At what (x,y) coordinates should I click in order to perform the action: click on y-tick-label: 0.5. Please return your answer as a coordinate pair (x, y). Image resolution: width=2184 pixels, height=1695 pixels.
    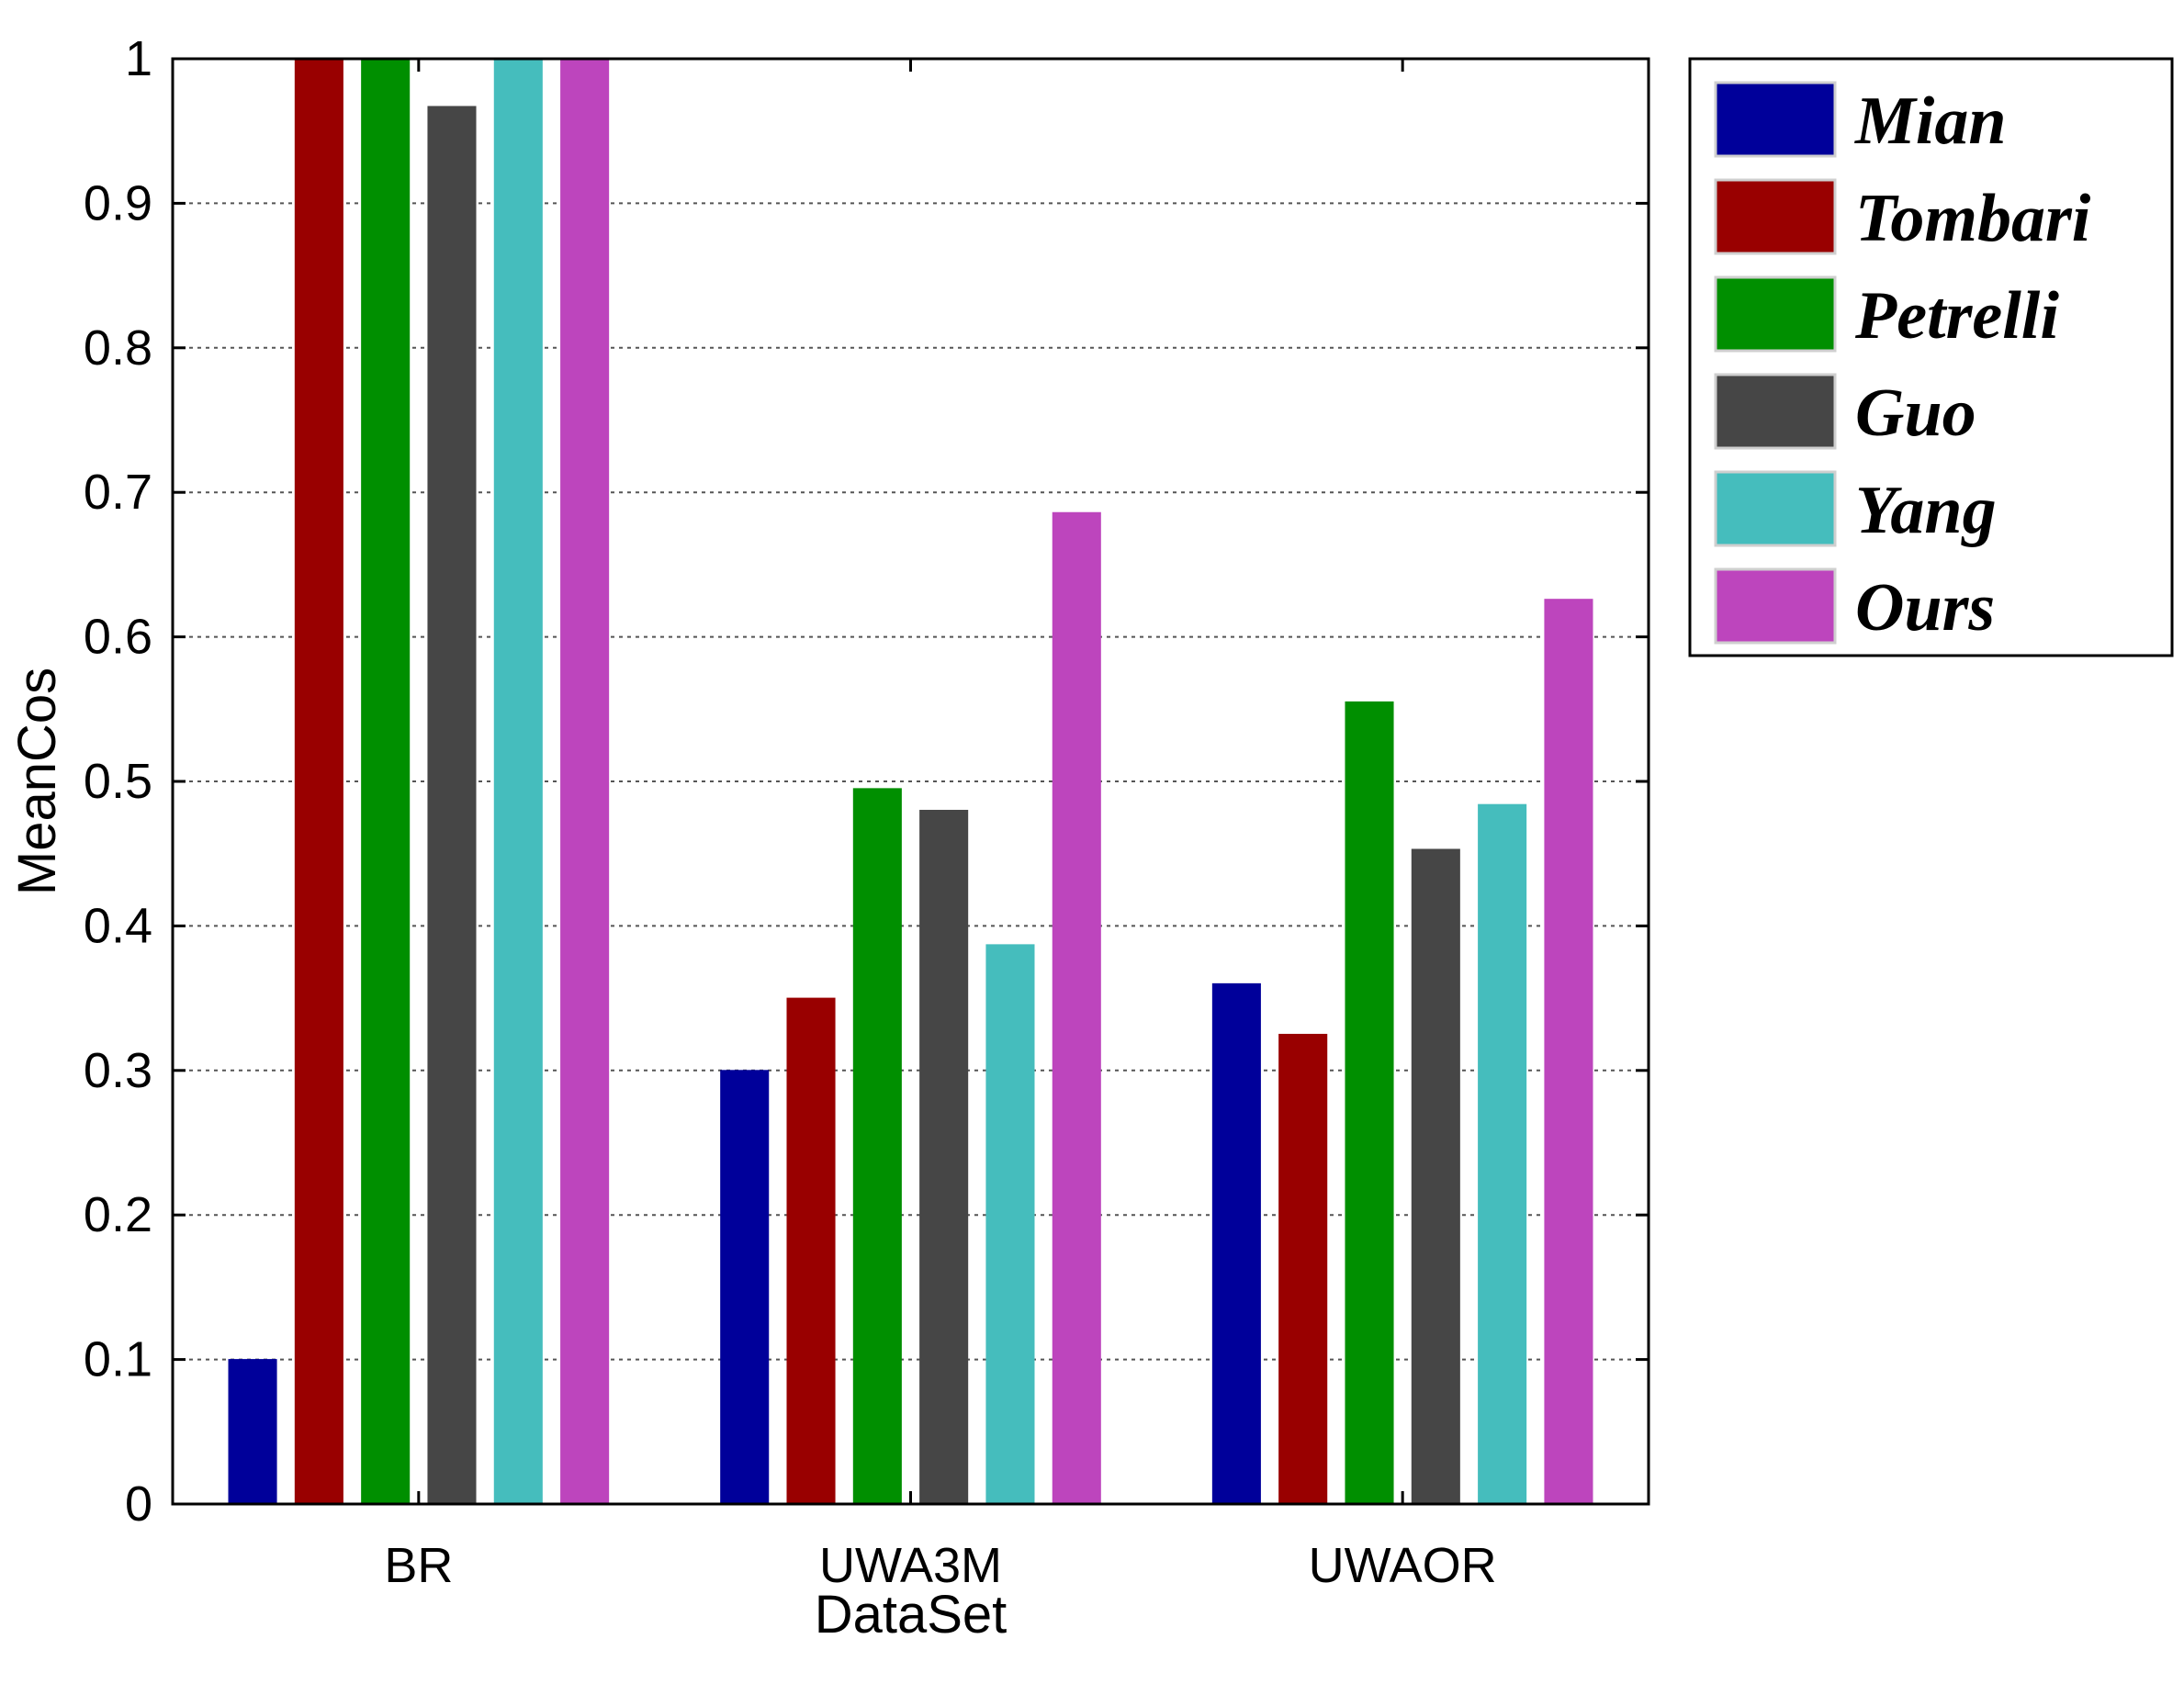
    Looking at the image, I should click on (118, 781).